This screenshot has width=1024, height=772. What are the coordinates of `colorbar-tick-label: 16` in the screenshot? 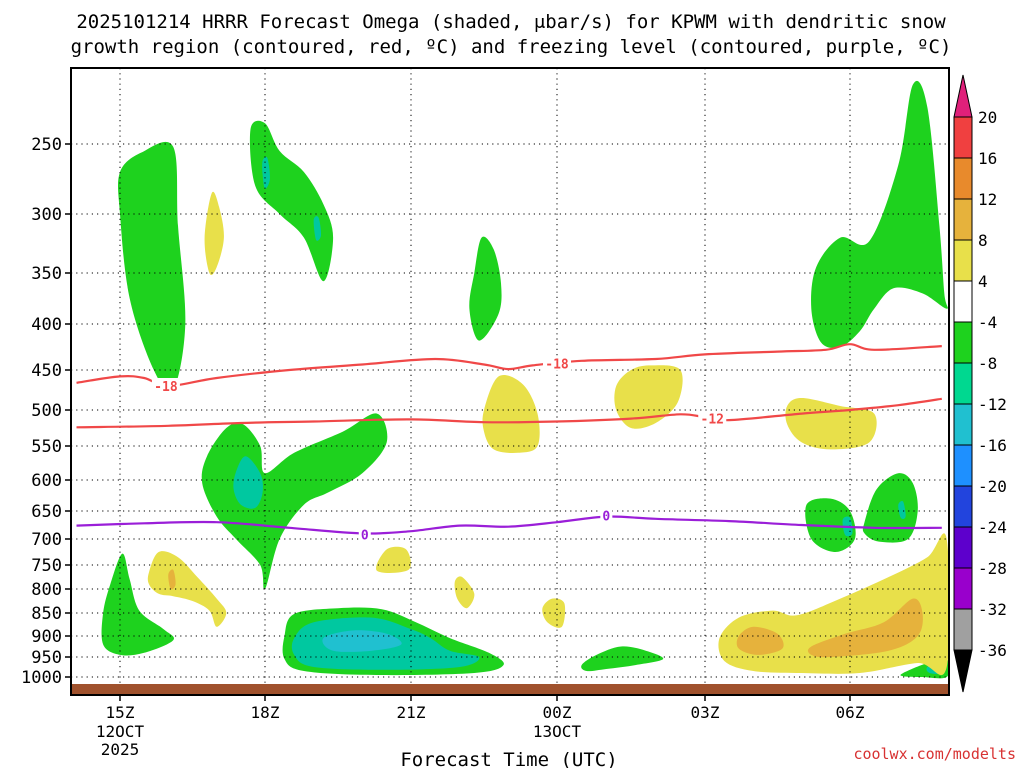 It's located at (987, 158).